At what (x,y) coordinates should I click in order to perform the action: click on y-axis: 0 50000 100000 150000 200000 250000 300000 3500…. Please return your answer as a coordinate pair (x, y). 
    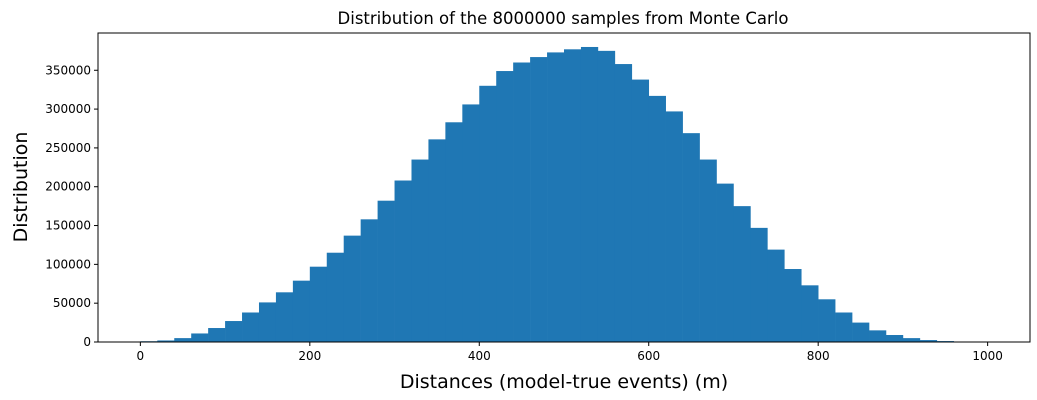
    Looking at the image, I should click on (71, 206).